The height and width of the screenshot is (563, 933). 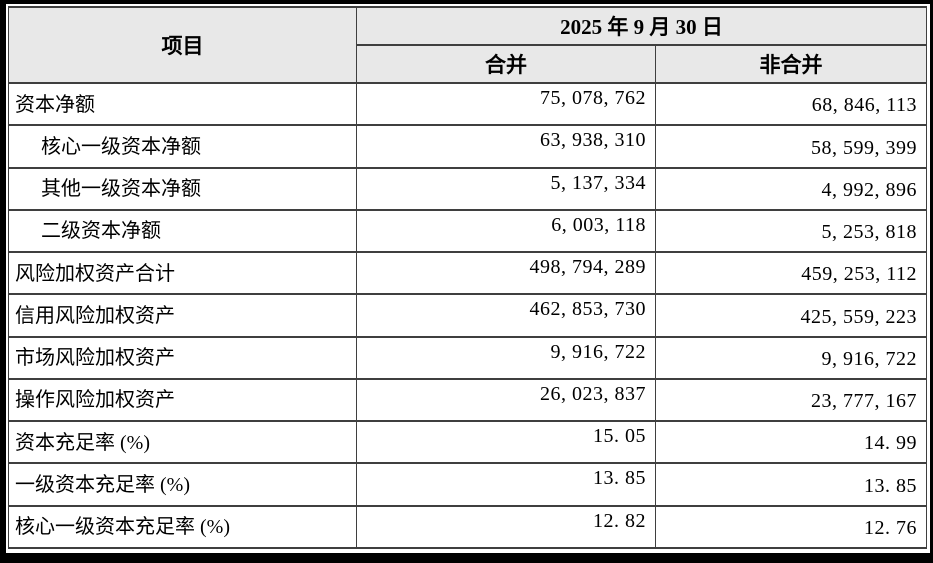 What do you see at coordinates (506, 64) in the screenshot?
I see `header-consolidated: 合并` at bounding box center [506, 64].